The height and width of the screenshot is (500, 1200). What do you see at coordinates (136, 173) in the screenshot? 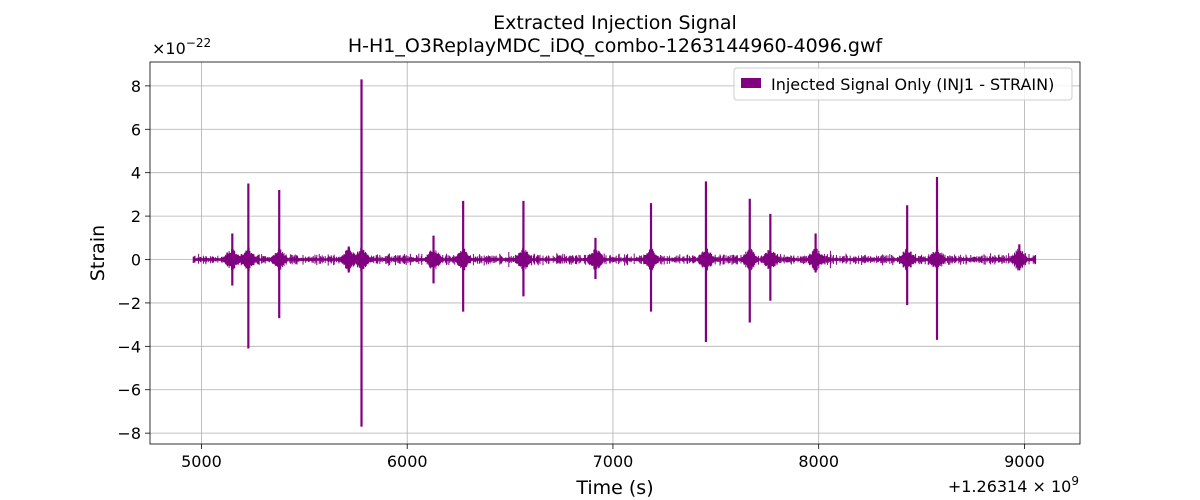
I see `y-tick-label: 4` at bounding box center [136, 173].